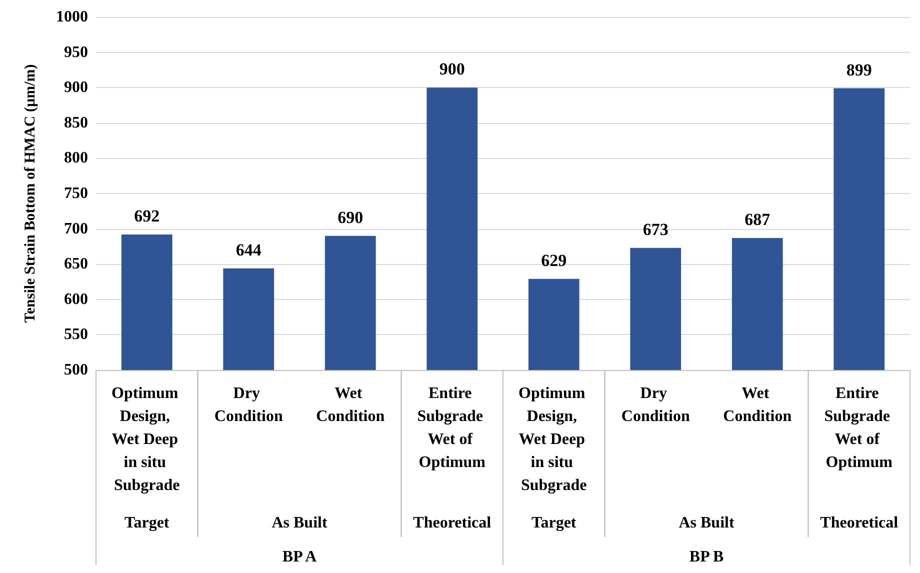  I want to click on y-tick-label: 950, so click(76, 52).